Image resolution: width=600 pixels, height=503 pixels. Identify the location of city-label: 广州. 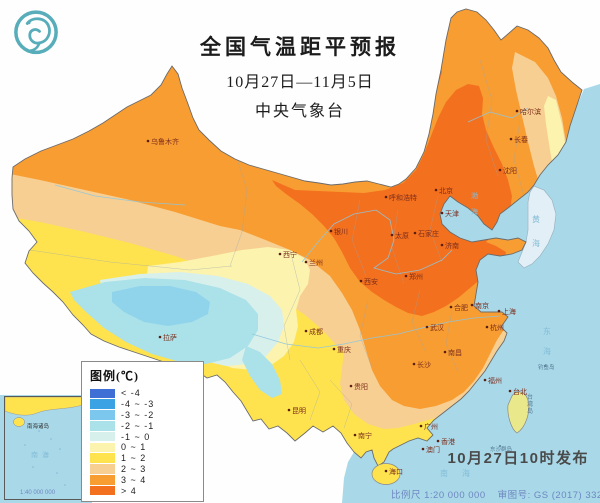
(431, 426).